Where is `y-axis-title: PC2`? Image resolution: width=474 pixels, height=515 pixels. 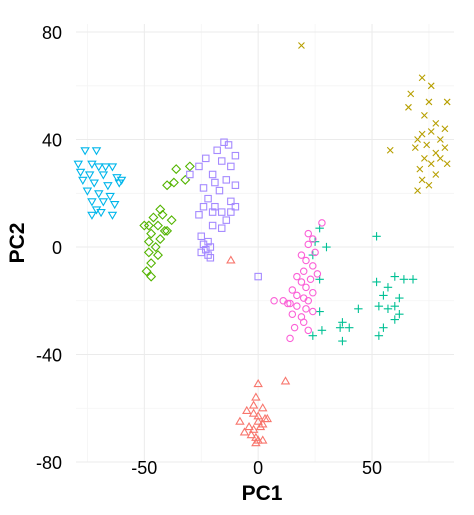 y-axis-title: PC2 is located at coordinates (17, 243).